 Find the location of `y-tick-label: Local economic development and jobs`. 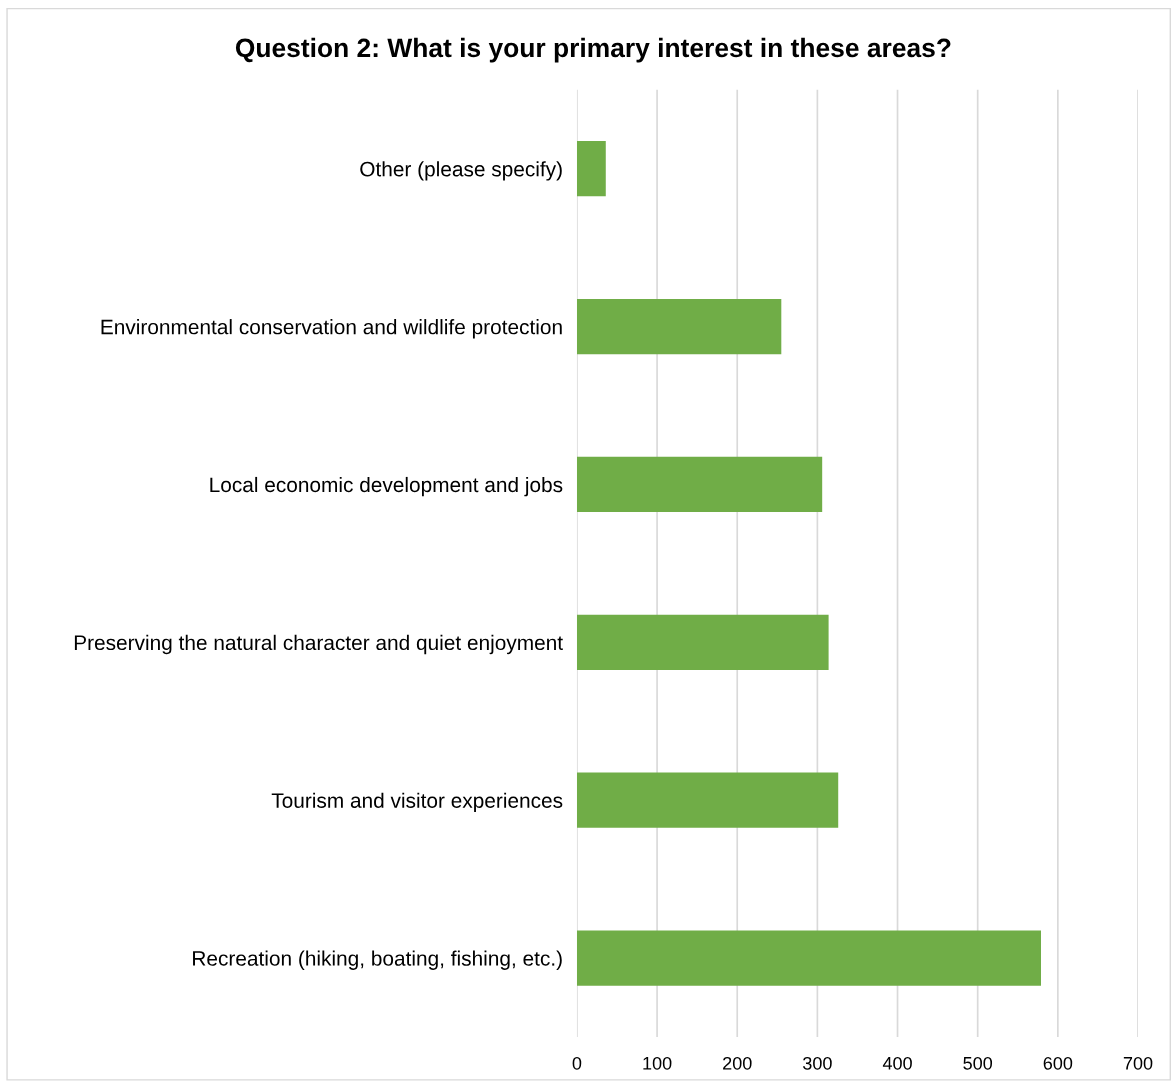

y-tick-label: Local economic development and jobs is located at coordinates (386, 486).